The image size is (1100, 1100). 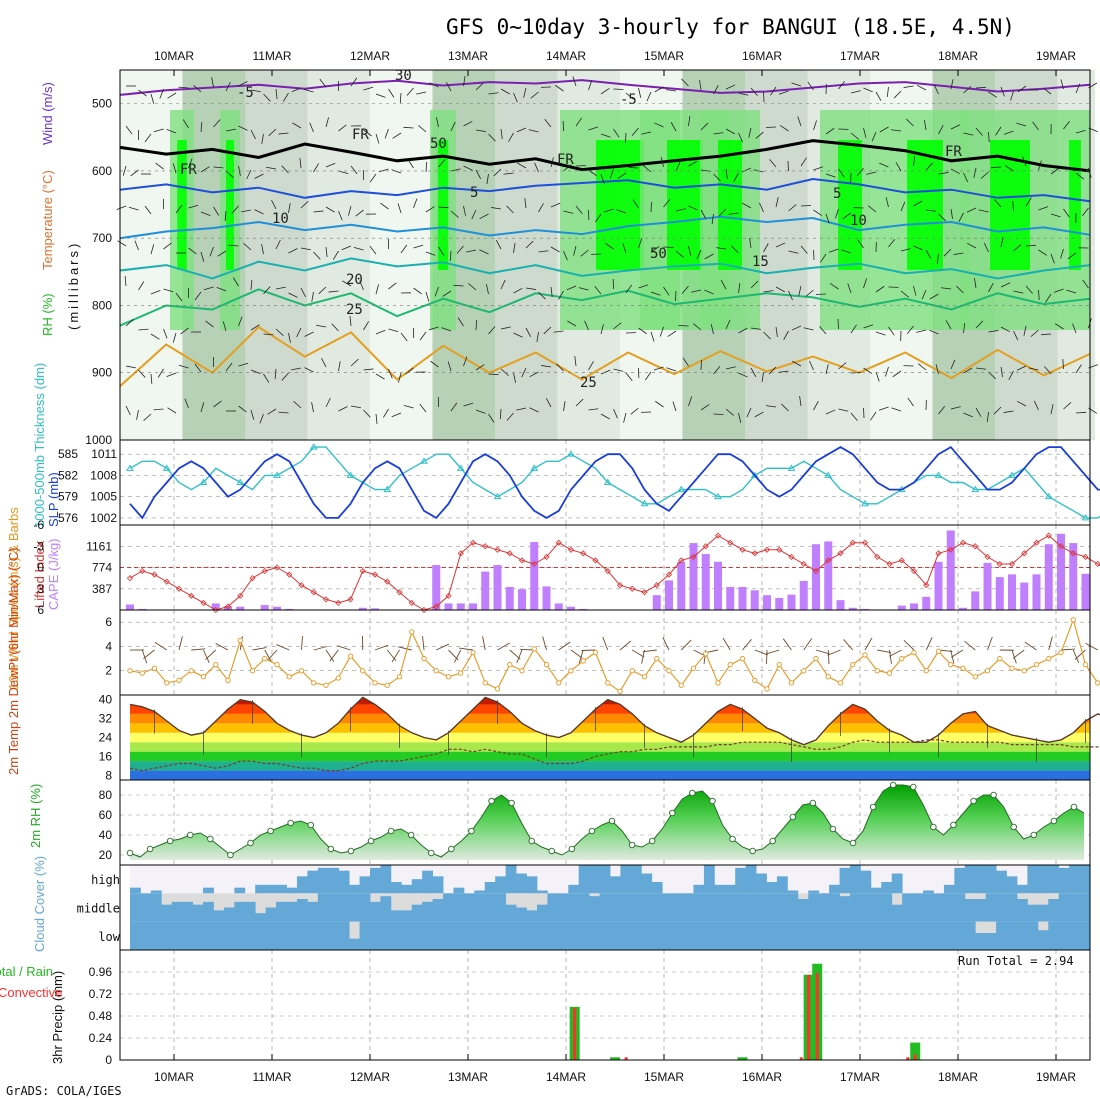 What do you see at coordinates (414, 255) in the screenshot?
I see `rh-shade-column` at bounding box center [414, 255].